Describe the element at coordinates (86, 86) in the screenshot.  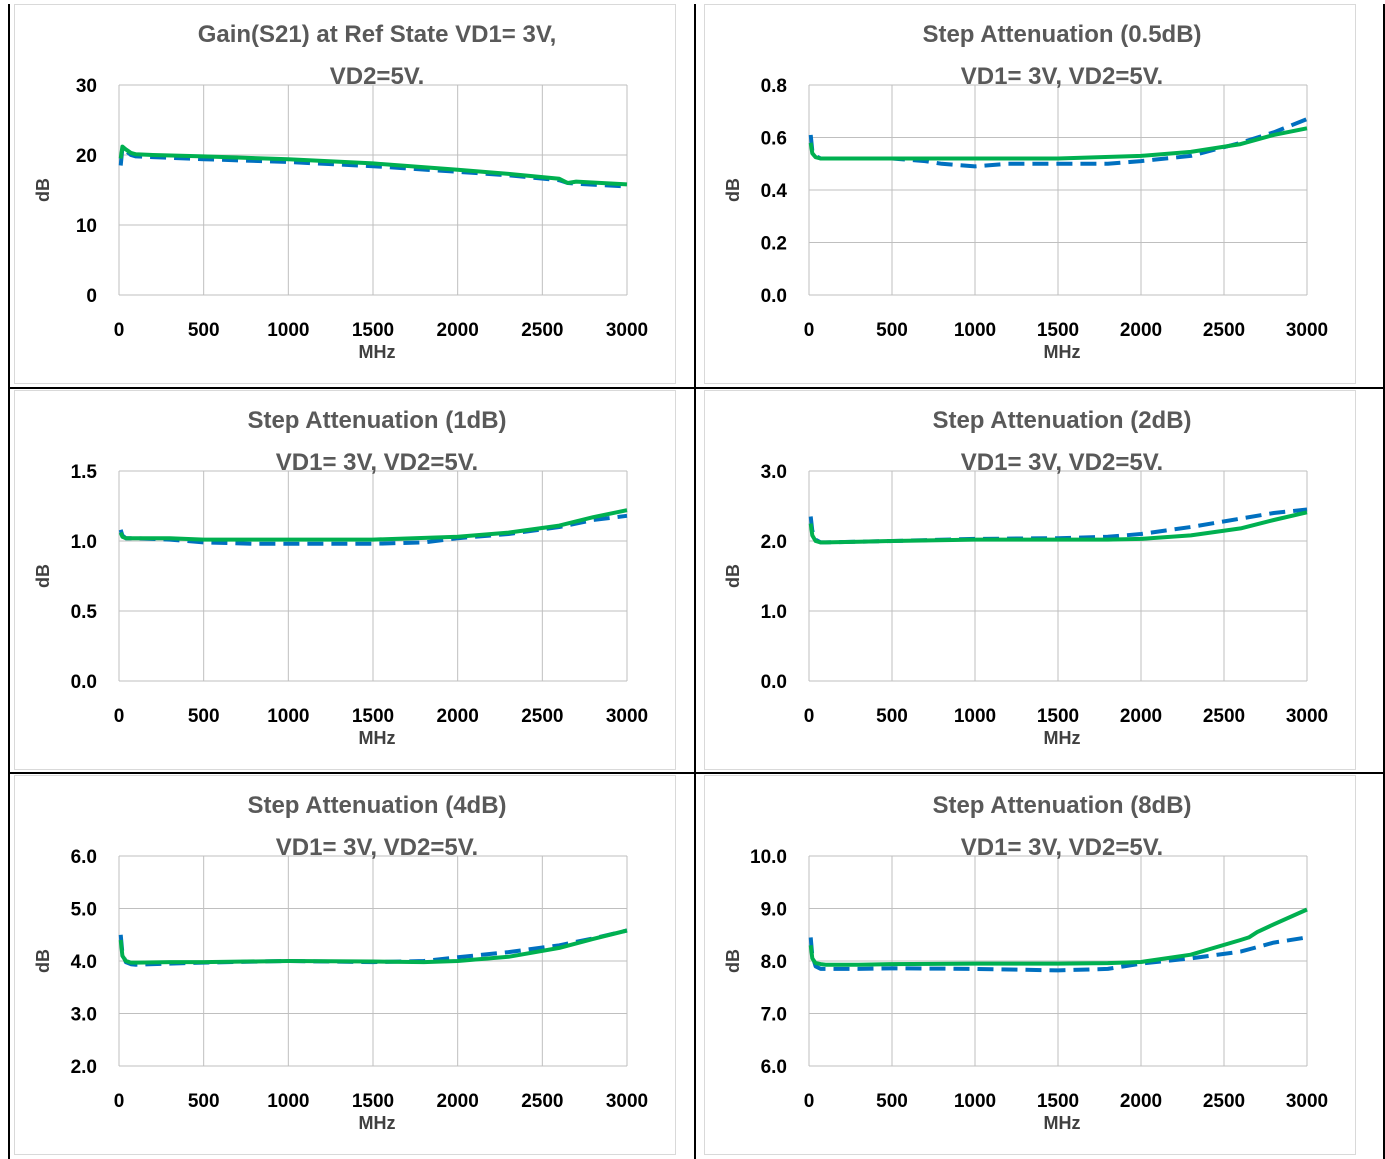
I see `y-tick-label: 30` at that location.